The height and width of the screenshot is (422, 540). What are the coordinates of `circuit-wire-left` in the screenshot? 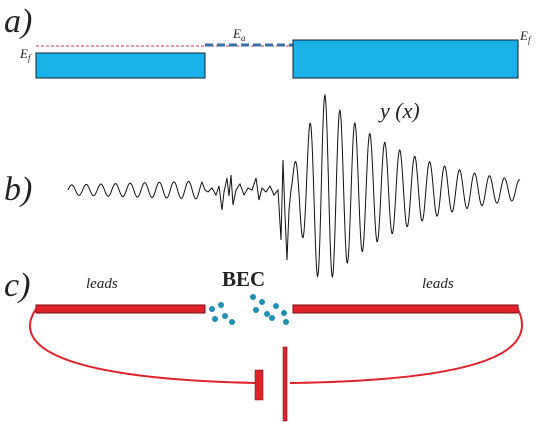 It's located at (142, 346).